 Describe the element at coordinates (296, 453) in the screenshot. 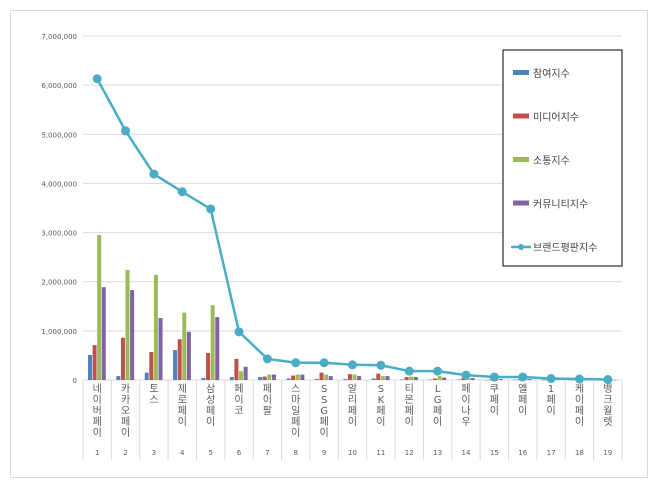

I see `x-rank-label: 8` at that location.